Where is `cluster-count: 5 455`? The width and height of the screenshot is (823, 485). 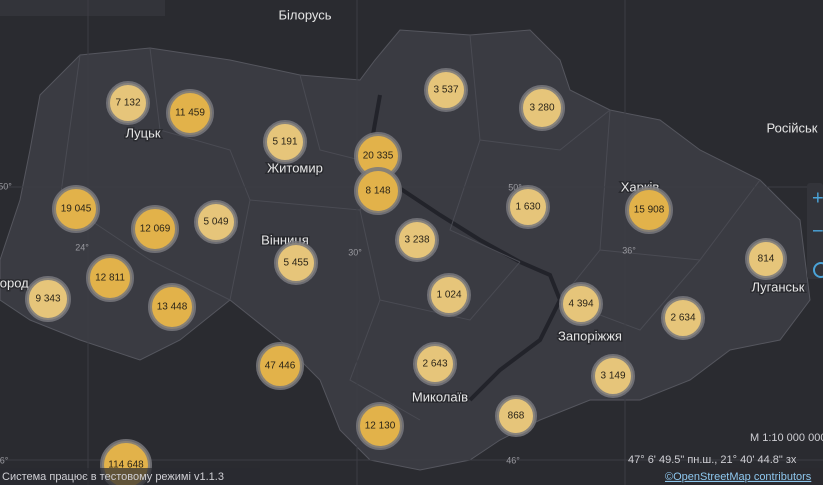
cluster-count: 5 455 is located at coordinates (295, 263).